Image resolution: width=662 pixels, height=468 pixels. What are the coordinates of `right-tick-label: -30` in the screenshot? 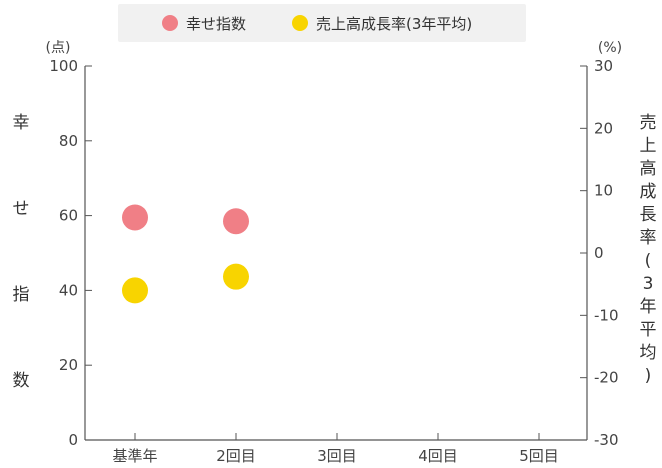 It's located at (606, 440).